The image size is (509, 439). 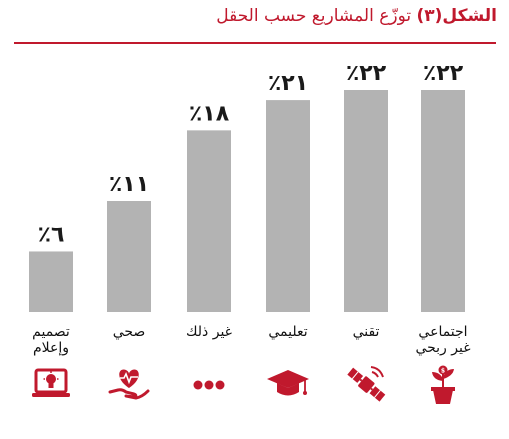 What do you see at coordinates (209, 385) in the screenshot?
I see `three-dots-icon` at bounding box center [209, 385].